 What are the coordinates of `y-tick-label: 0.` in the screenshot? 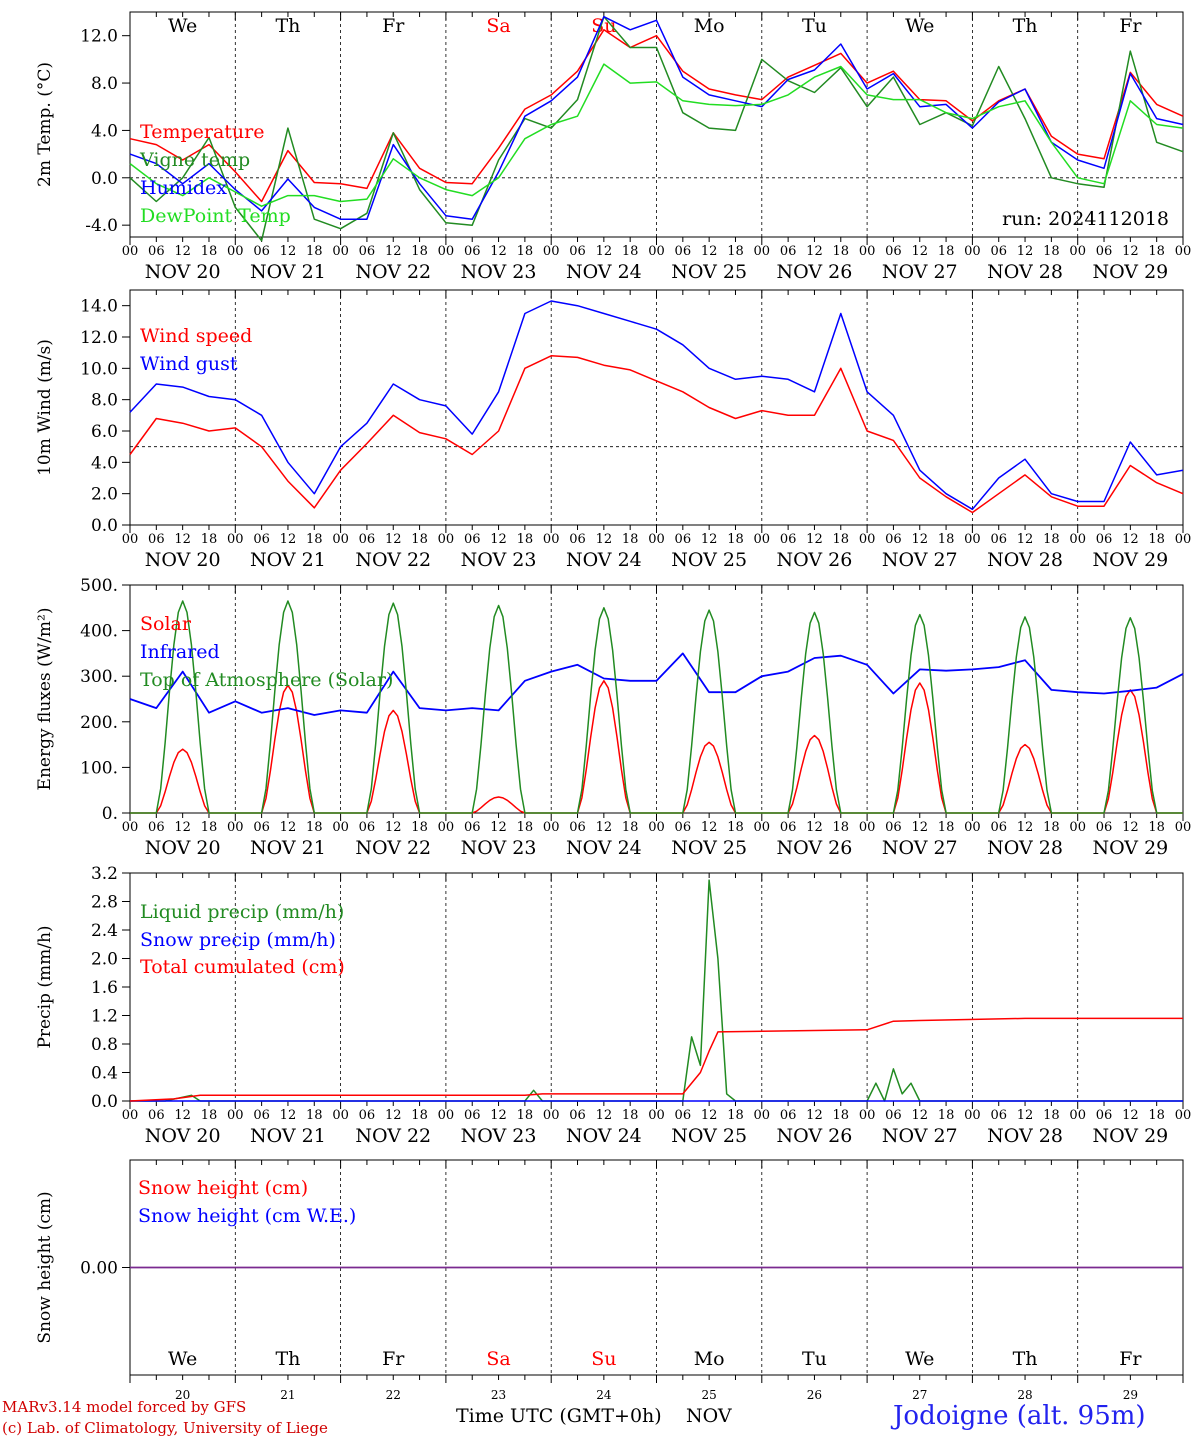 It's located at (110, 814).